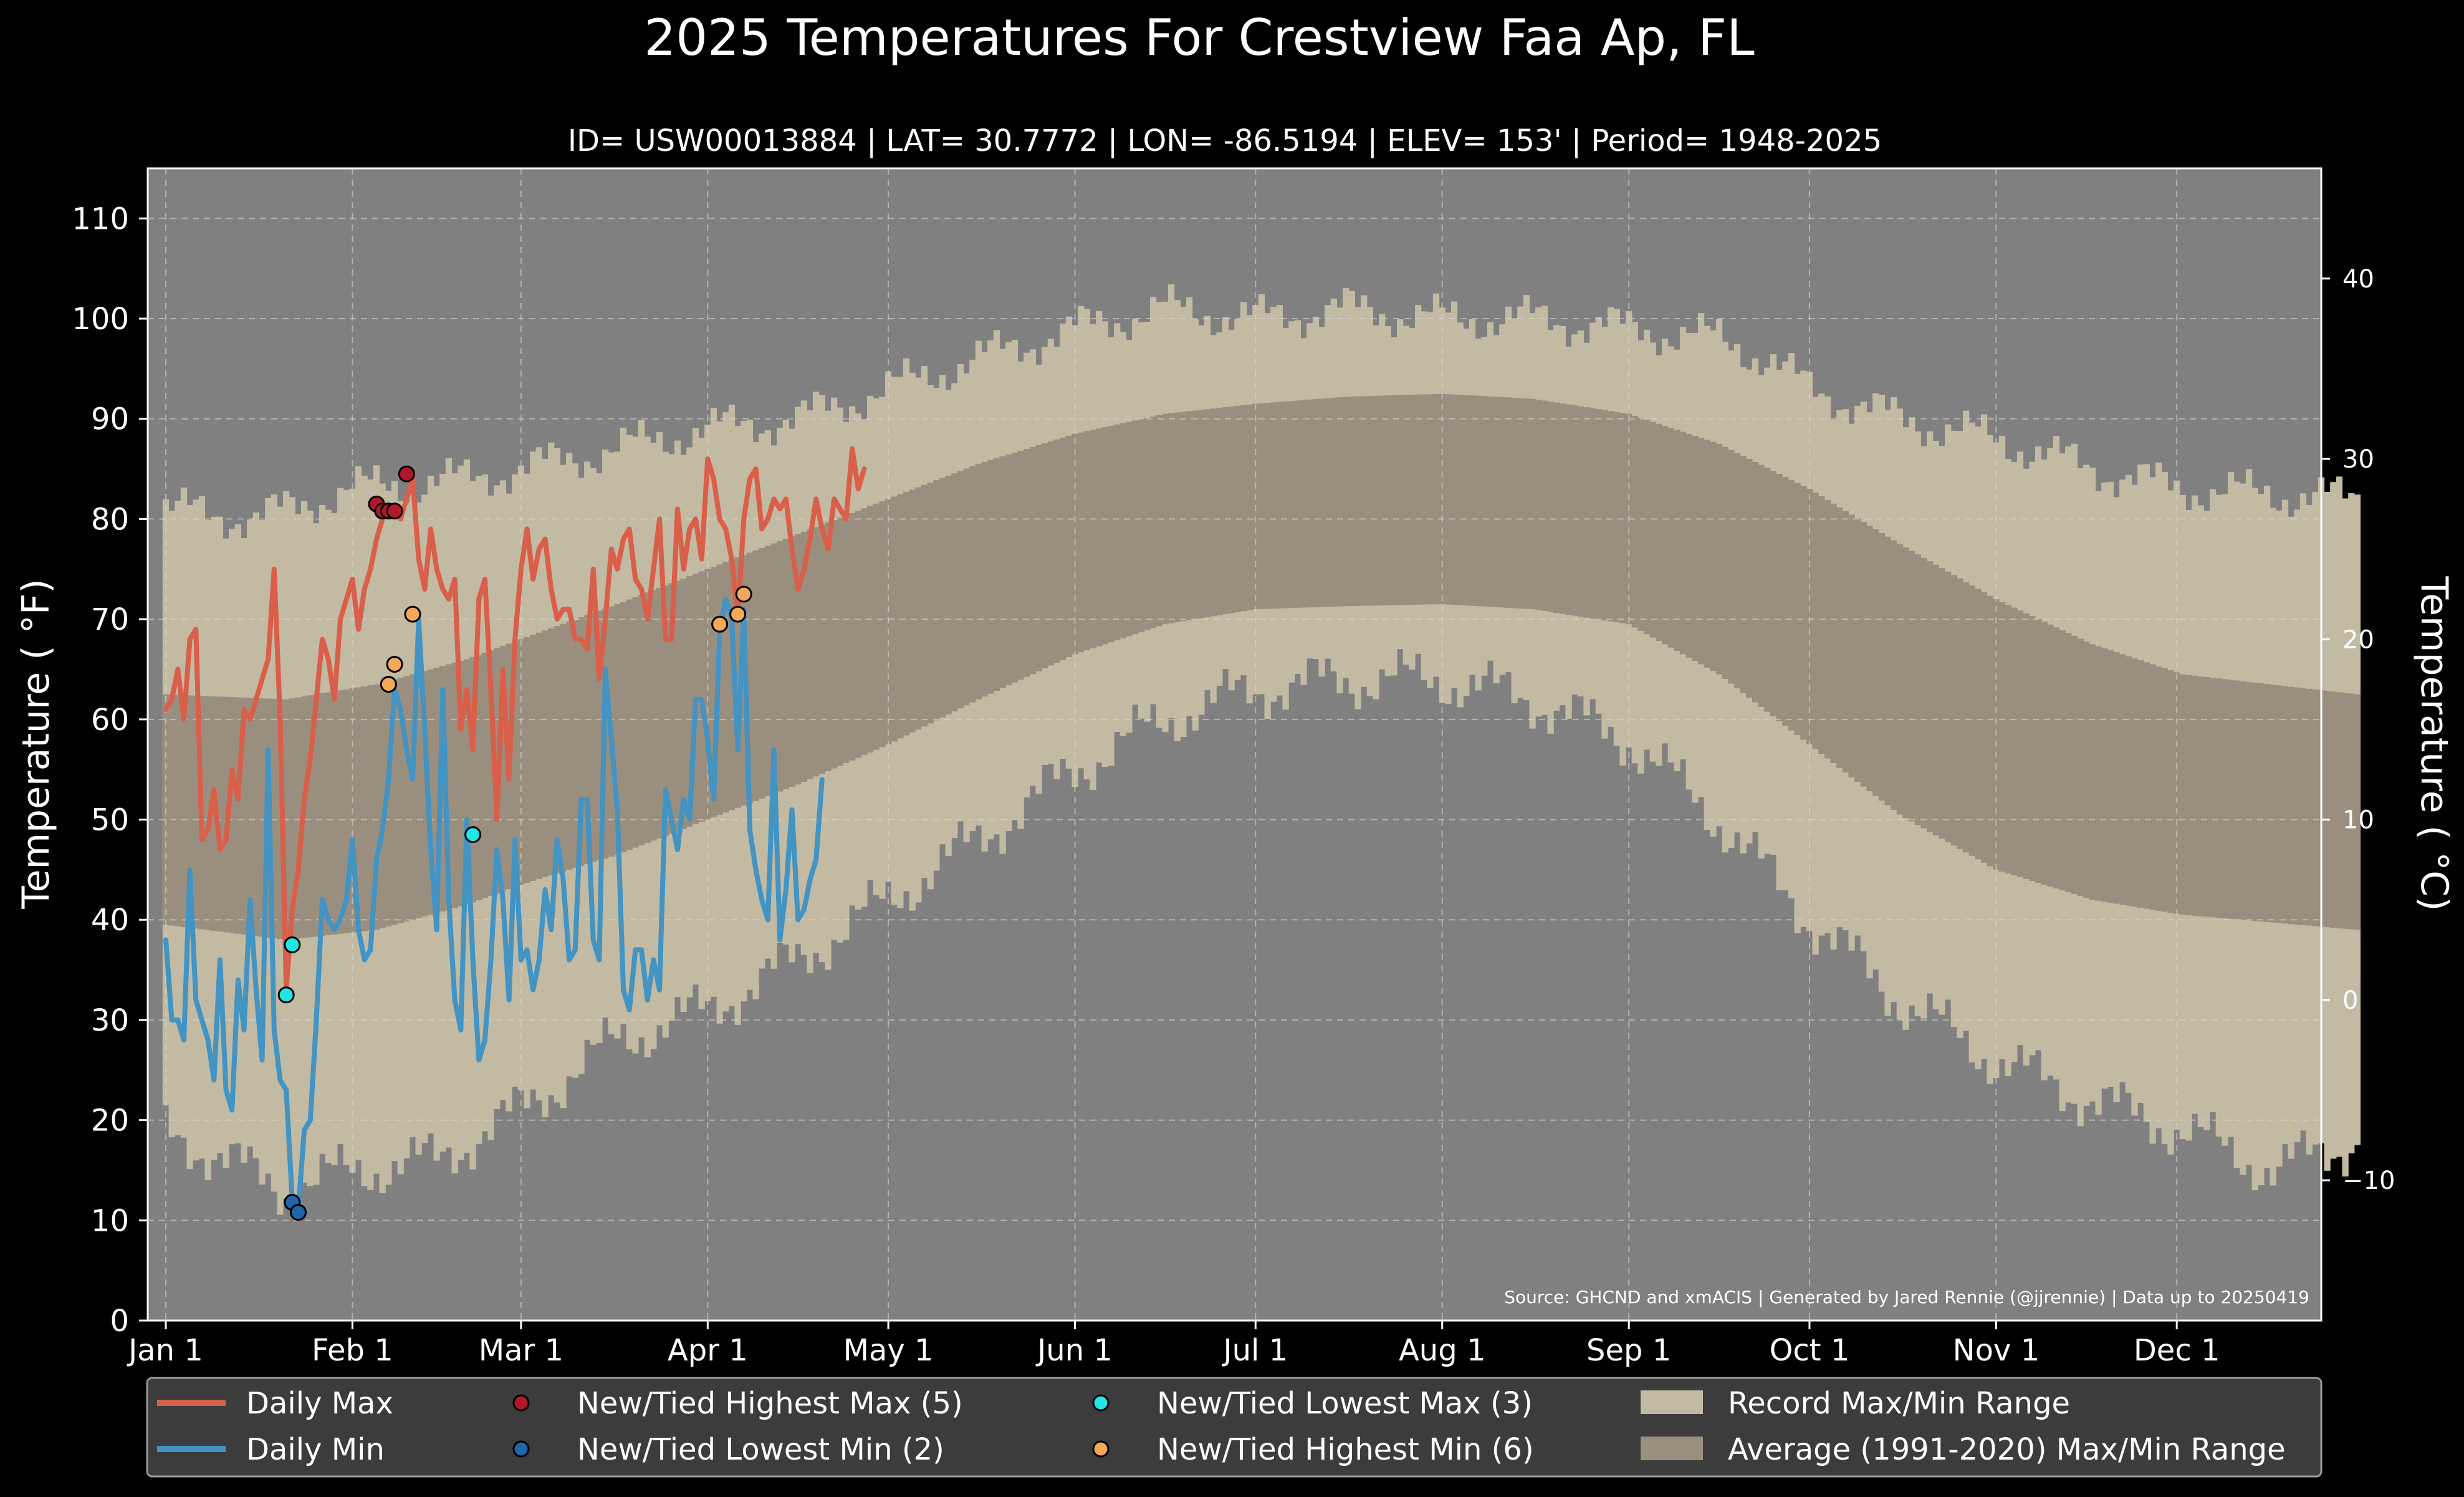 Image resolution: width=2464 pixels, height=1497 pixels. Describe the element at coordinates (708, 1350) in the screenshot. I see `x-tick-label: Apr 1` at that location.